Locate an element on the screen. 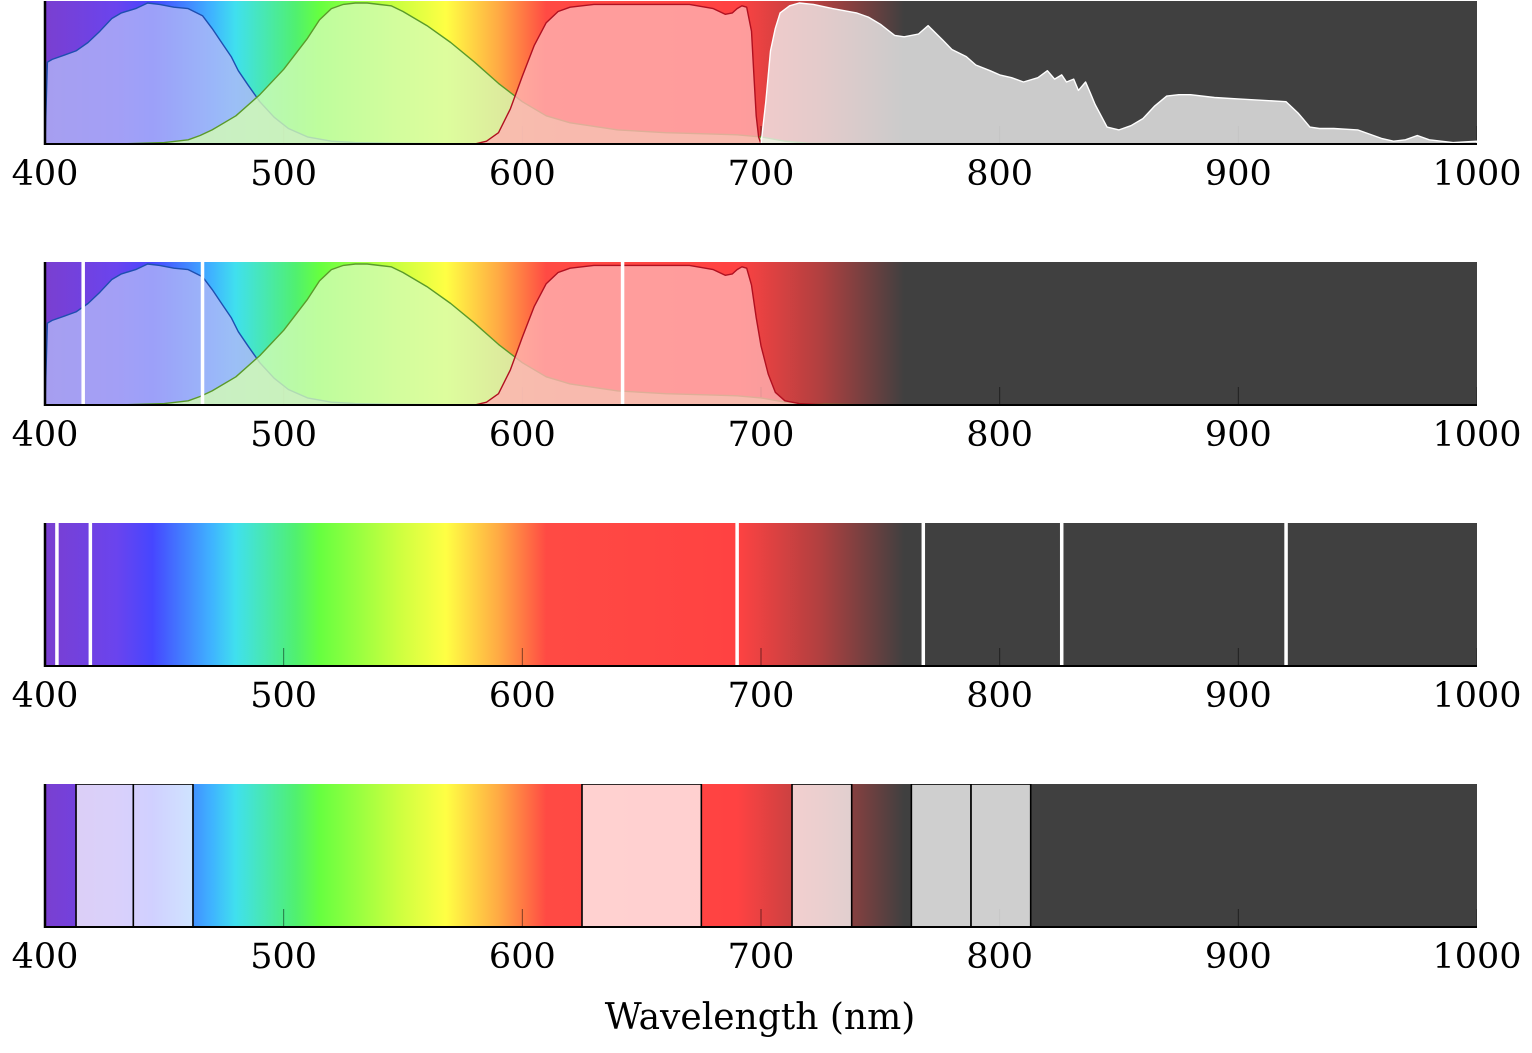 Image resolution: width=1532 pixels, height=1053 pixels. x-axis-title: Wavelength (nm) is located at coordinates (760, 1017).